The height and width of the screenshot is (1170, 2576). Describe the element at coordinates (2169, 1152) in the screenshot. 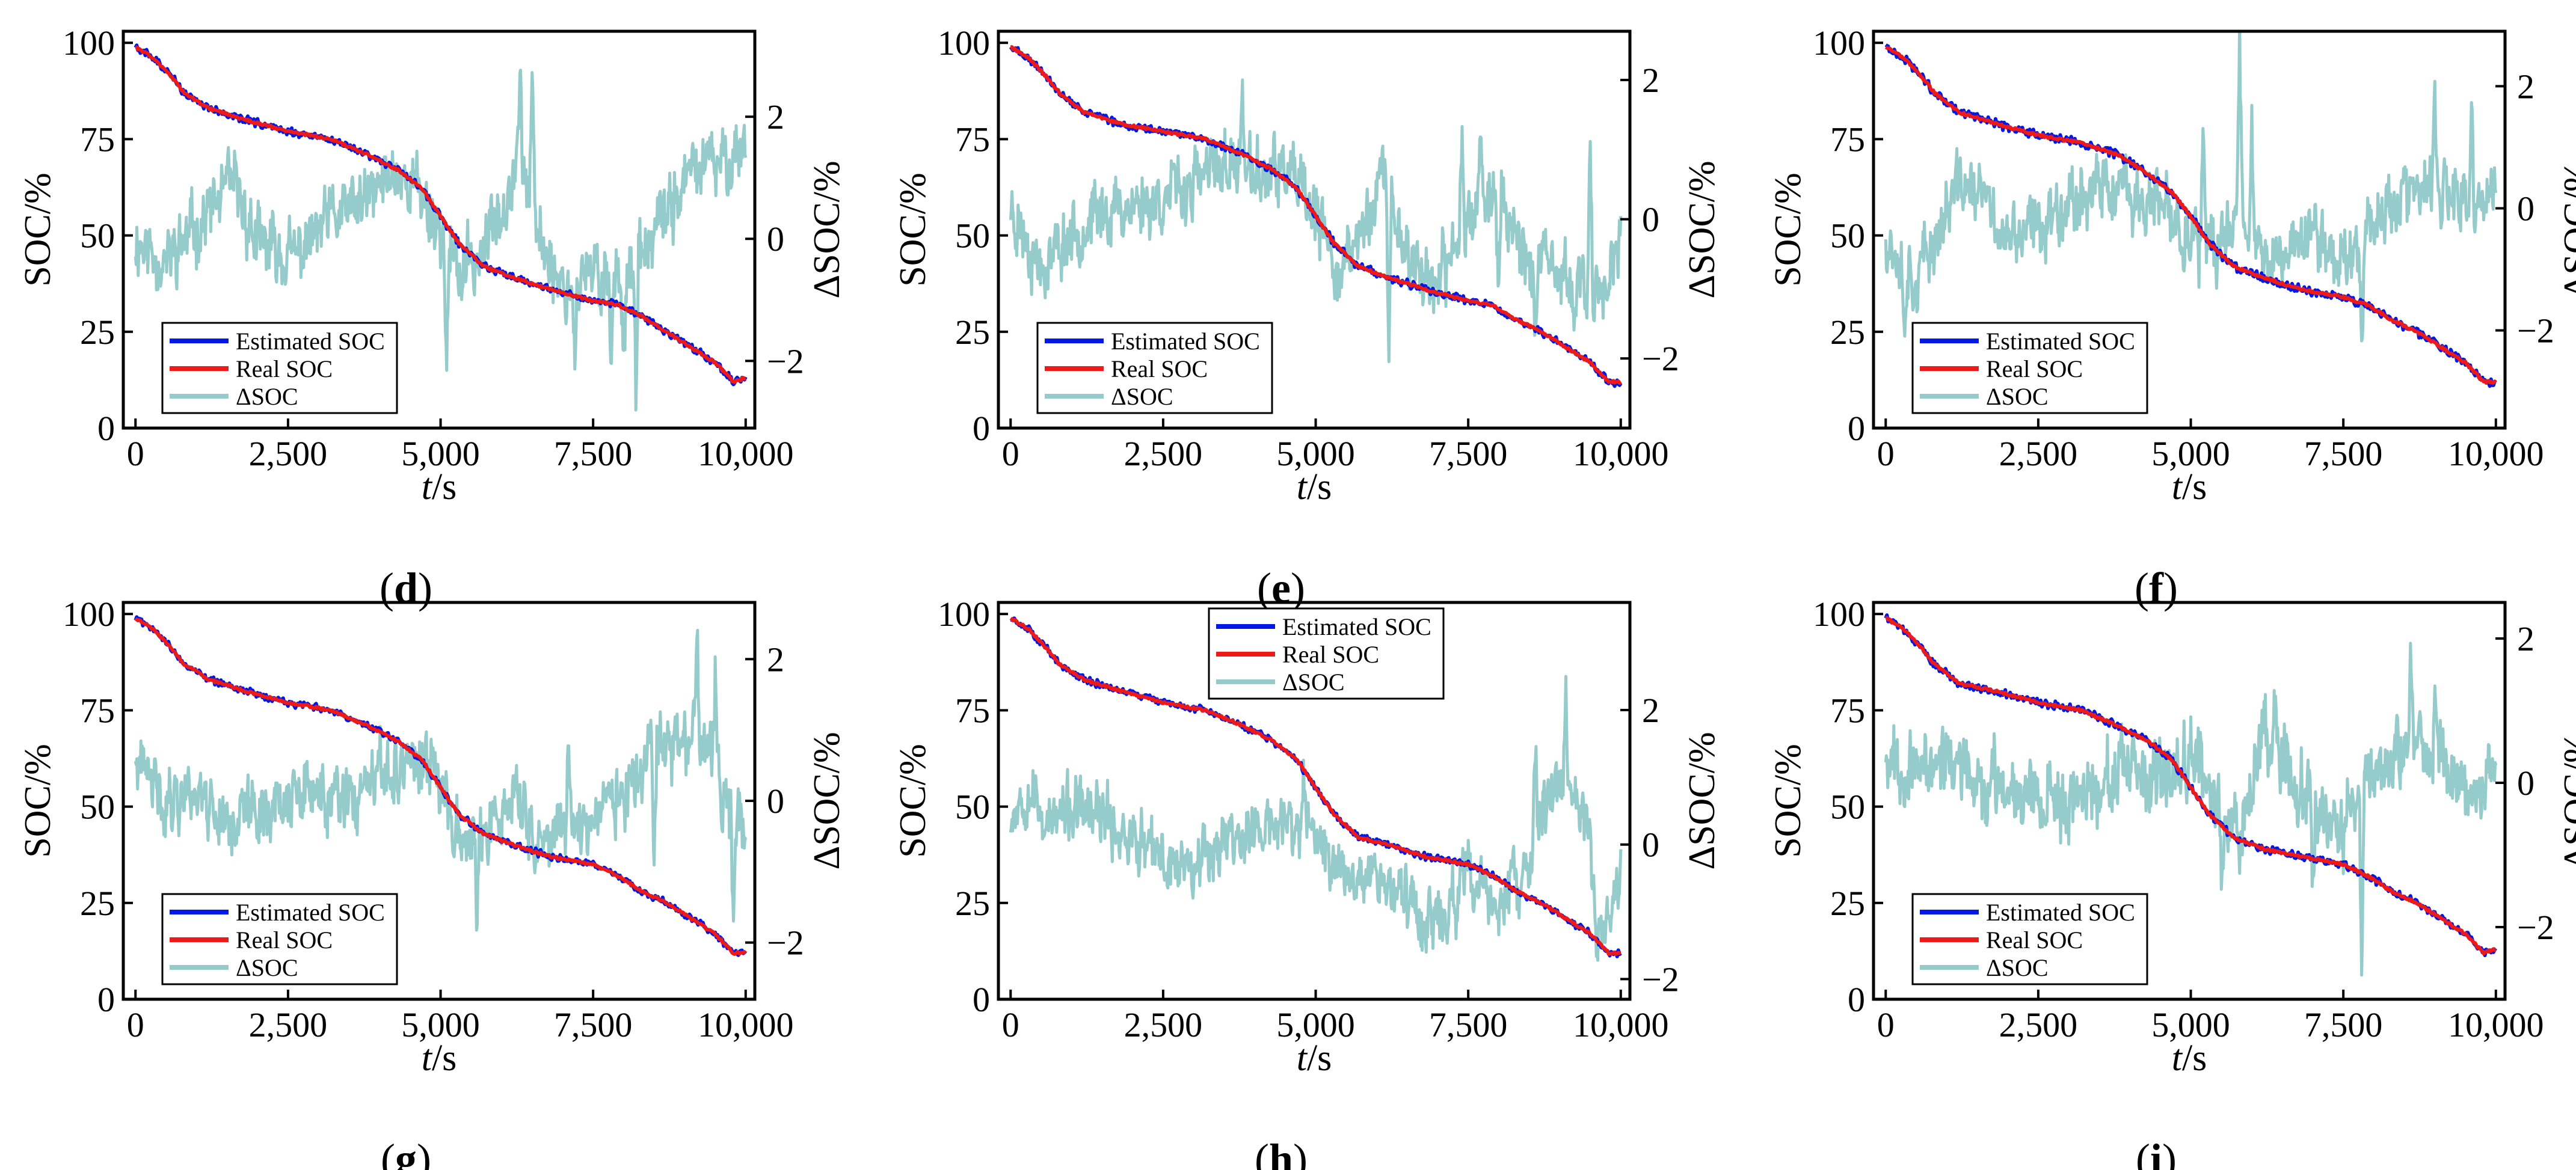

I see `panel-label-close: )` at that location.